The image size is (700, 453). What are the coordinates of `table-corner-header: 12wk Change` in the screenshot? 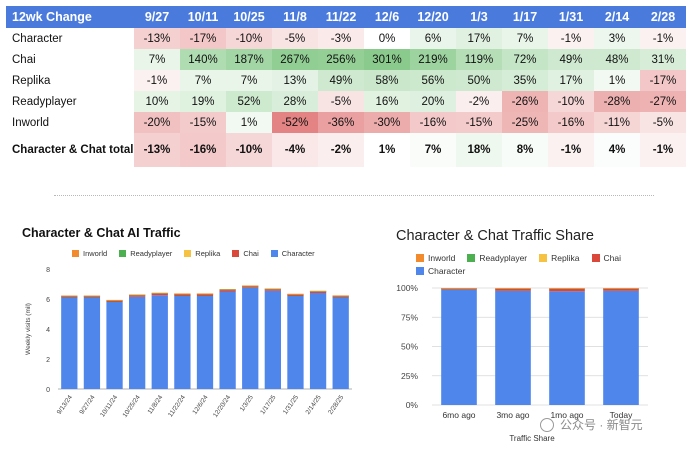 It's located at (70, 17).